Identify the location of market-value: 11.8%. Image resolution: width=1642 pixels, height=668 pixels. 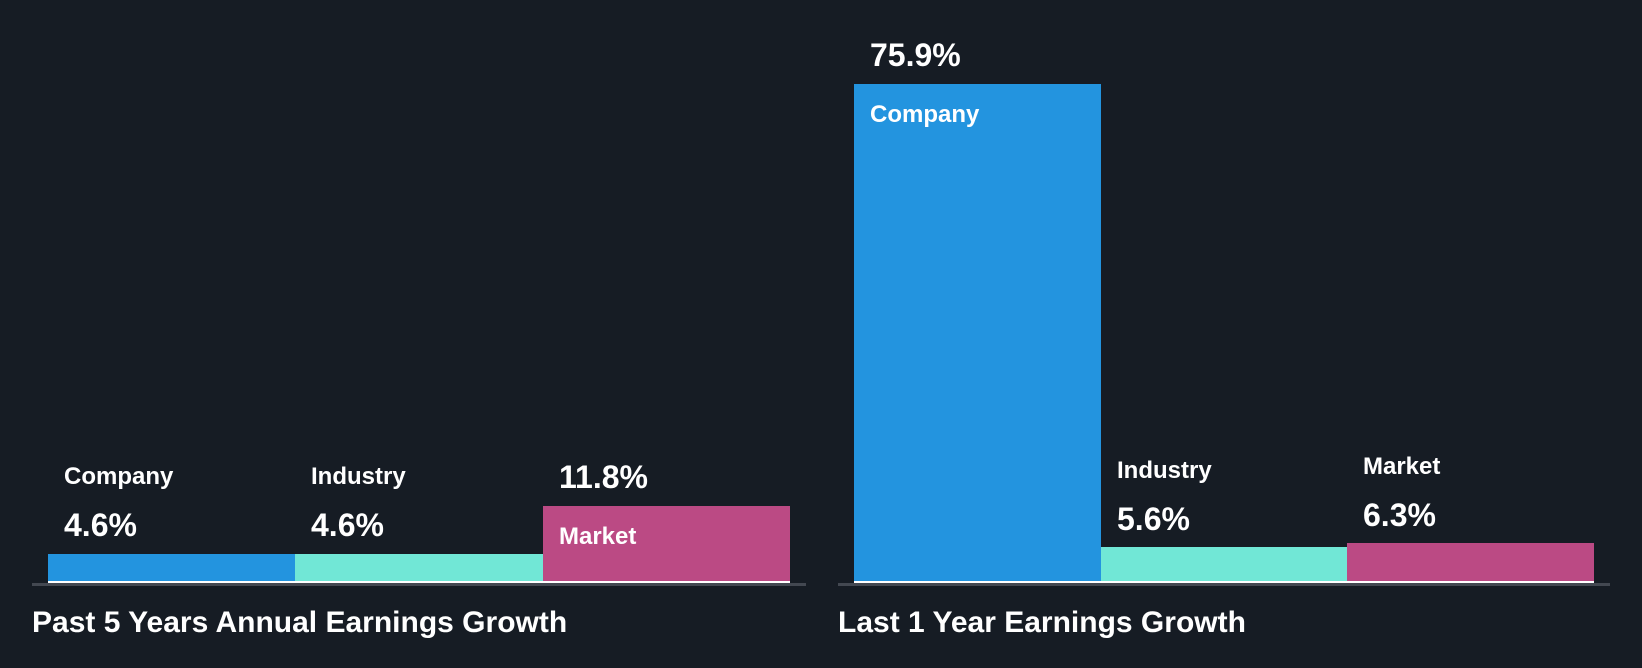
(603, 477).